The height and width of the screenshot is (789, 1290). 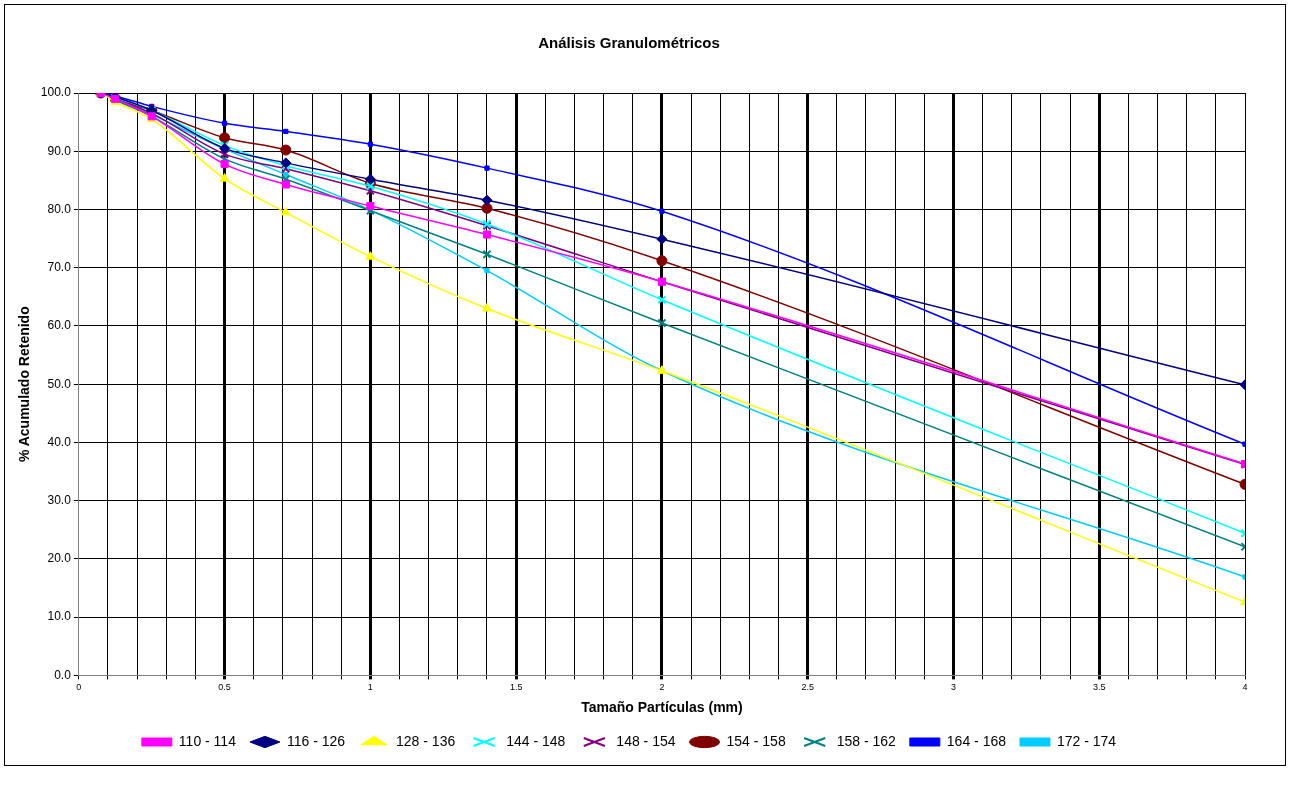 I want to click on legend-label: 144 - 148, so click(x=536, y=740).